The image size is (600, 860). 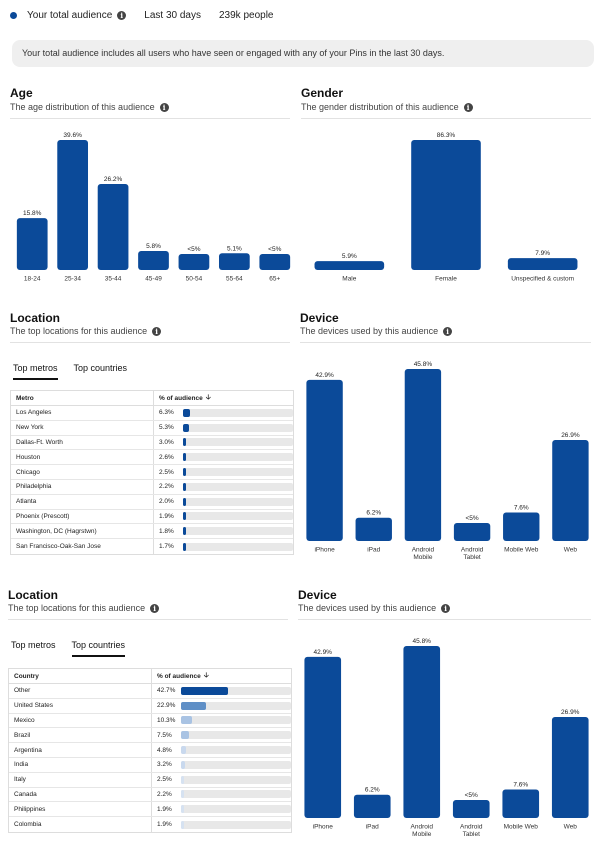 What do you see at coordinates (82, 516) in the screenshot?
I see `location-name: Phoenix (Prescott)` at bounding box center [82, 516].